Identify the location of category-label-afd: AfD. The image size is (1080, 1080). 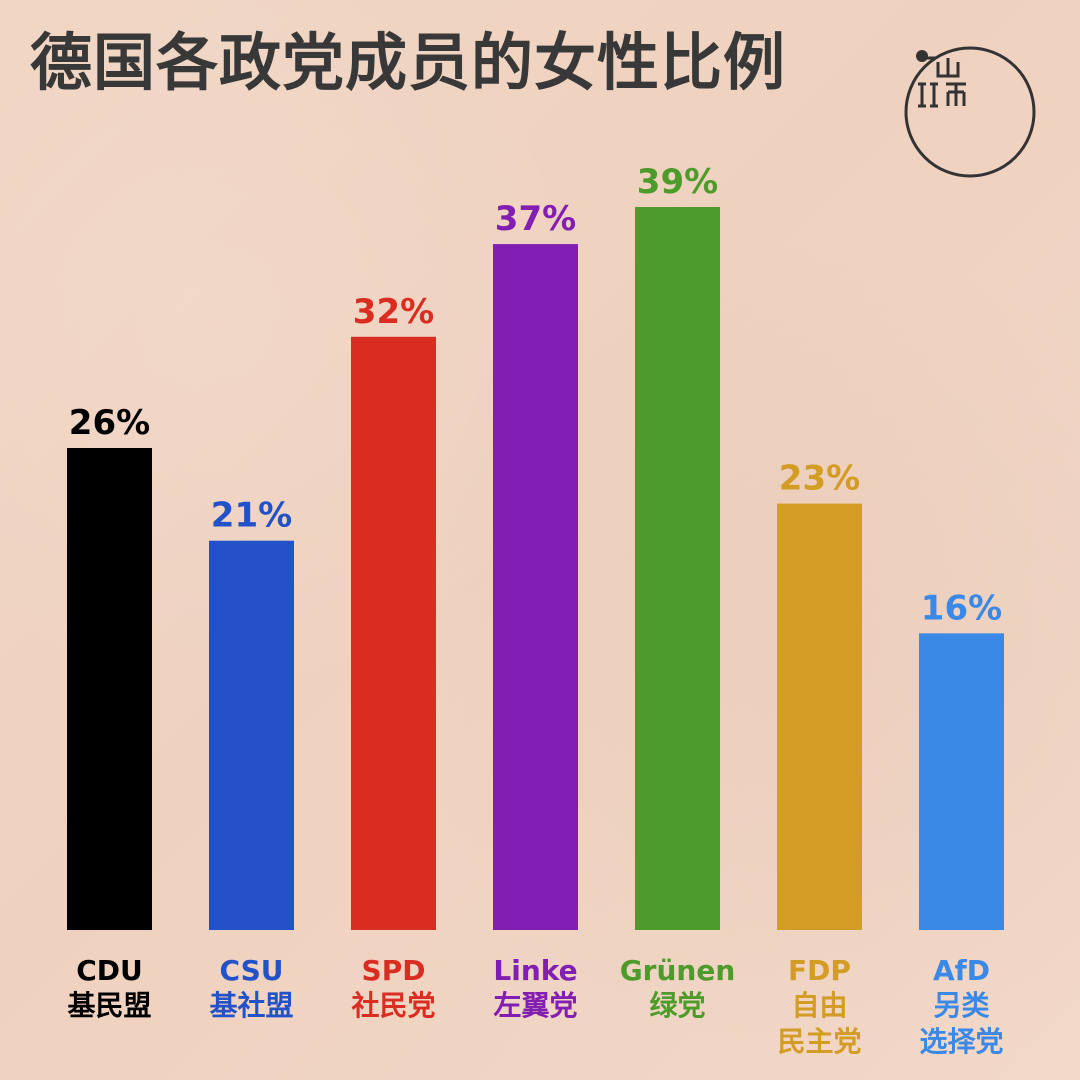
(961, 970).